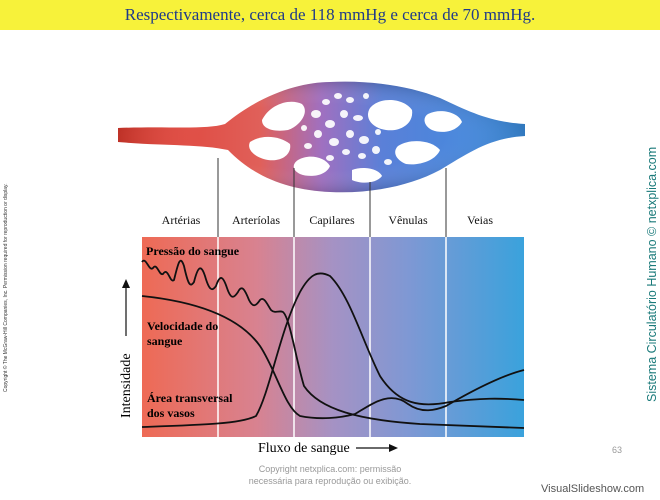 The image size is (660, 500). Describe the element at coordinates (182, 326) in the screenshot. I see `velocity-label-line1: Velocidade do` at that location.